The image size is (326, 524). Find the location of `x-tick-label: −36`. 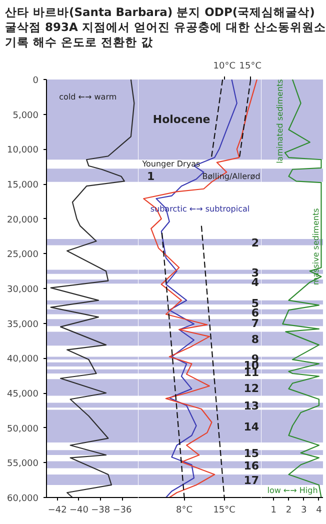

x-tick-label: −36 is located at coordinates (122, 510).